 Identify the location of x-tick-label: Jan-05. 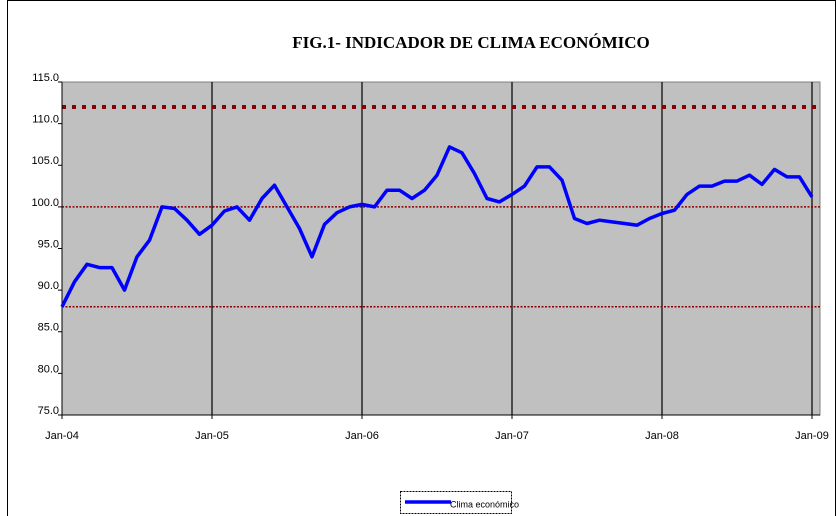
(212, 436).